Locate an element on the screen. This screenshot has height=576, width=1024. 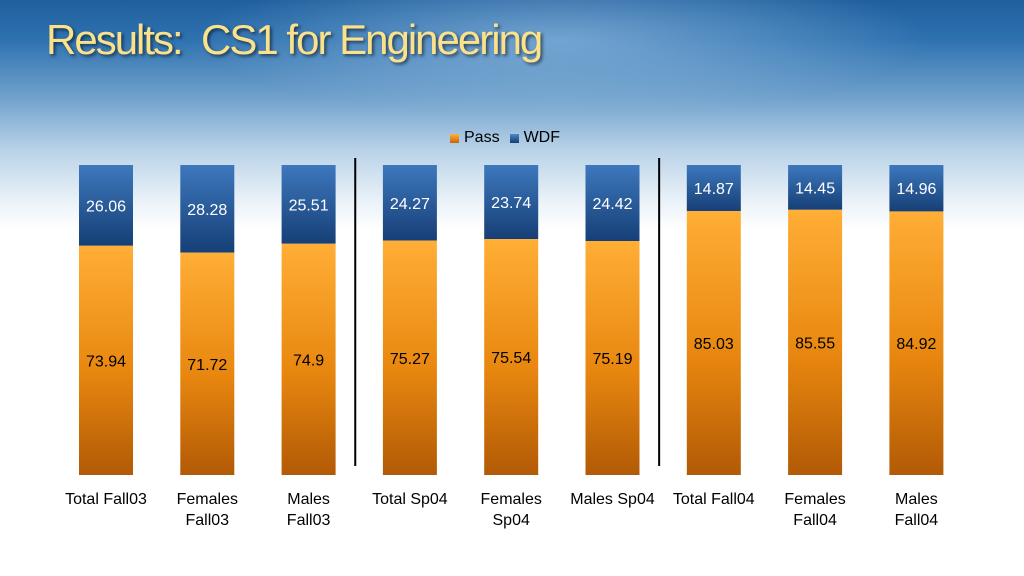
legend-swatch-wdf is located at coordinates (514, 138).